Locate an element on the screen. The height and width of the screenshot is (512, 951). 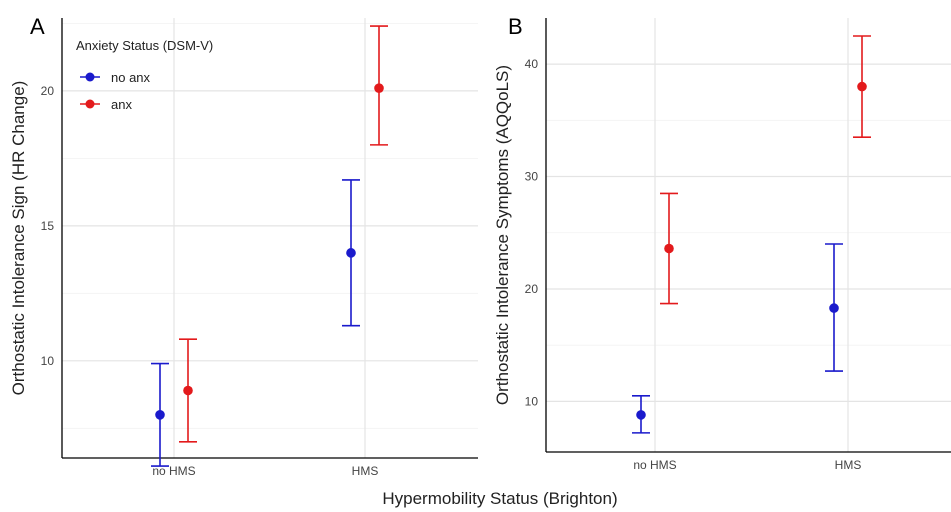
panel-a-y-tick-label: 10 is located at coordinates (48, 361).